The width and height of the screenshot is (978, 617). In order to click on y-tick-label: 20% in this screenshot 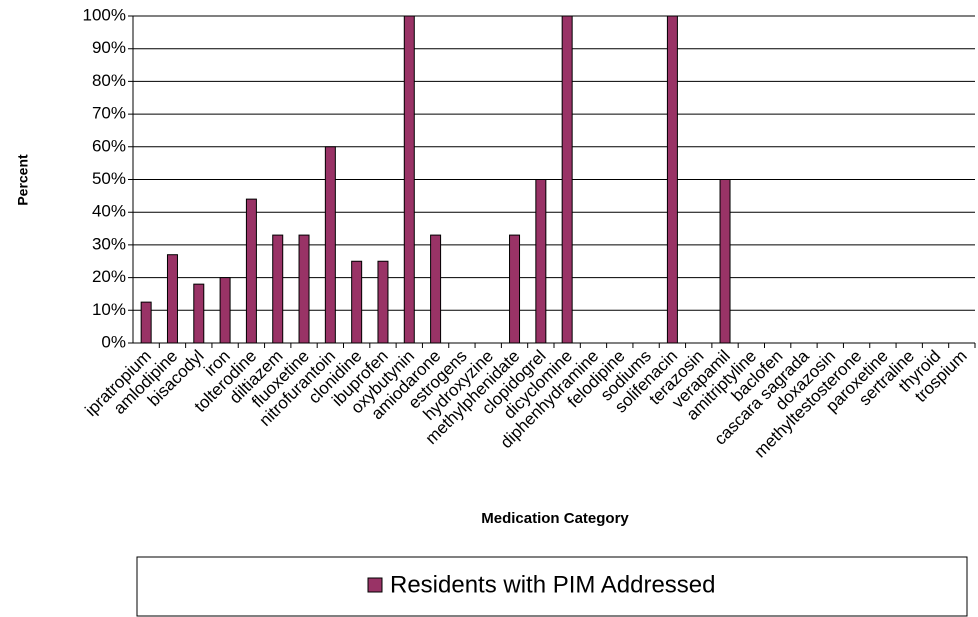, I will do `click(109, 276)`.